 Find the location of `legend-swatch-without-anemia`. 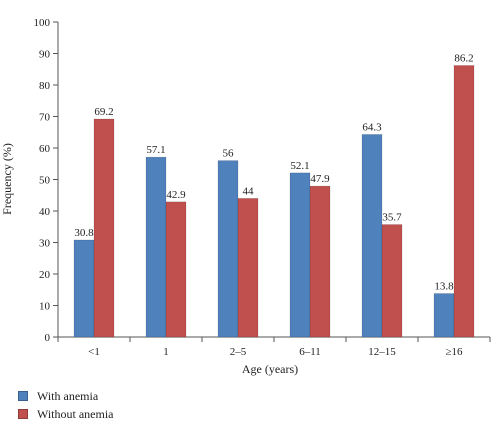

legend-swatch-without-anemia is located at coordinates (23, 414).